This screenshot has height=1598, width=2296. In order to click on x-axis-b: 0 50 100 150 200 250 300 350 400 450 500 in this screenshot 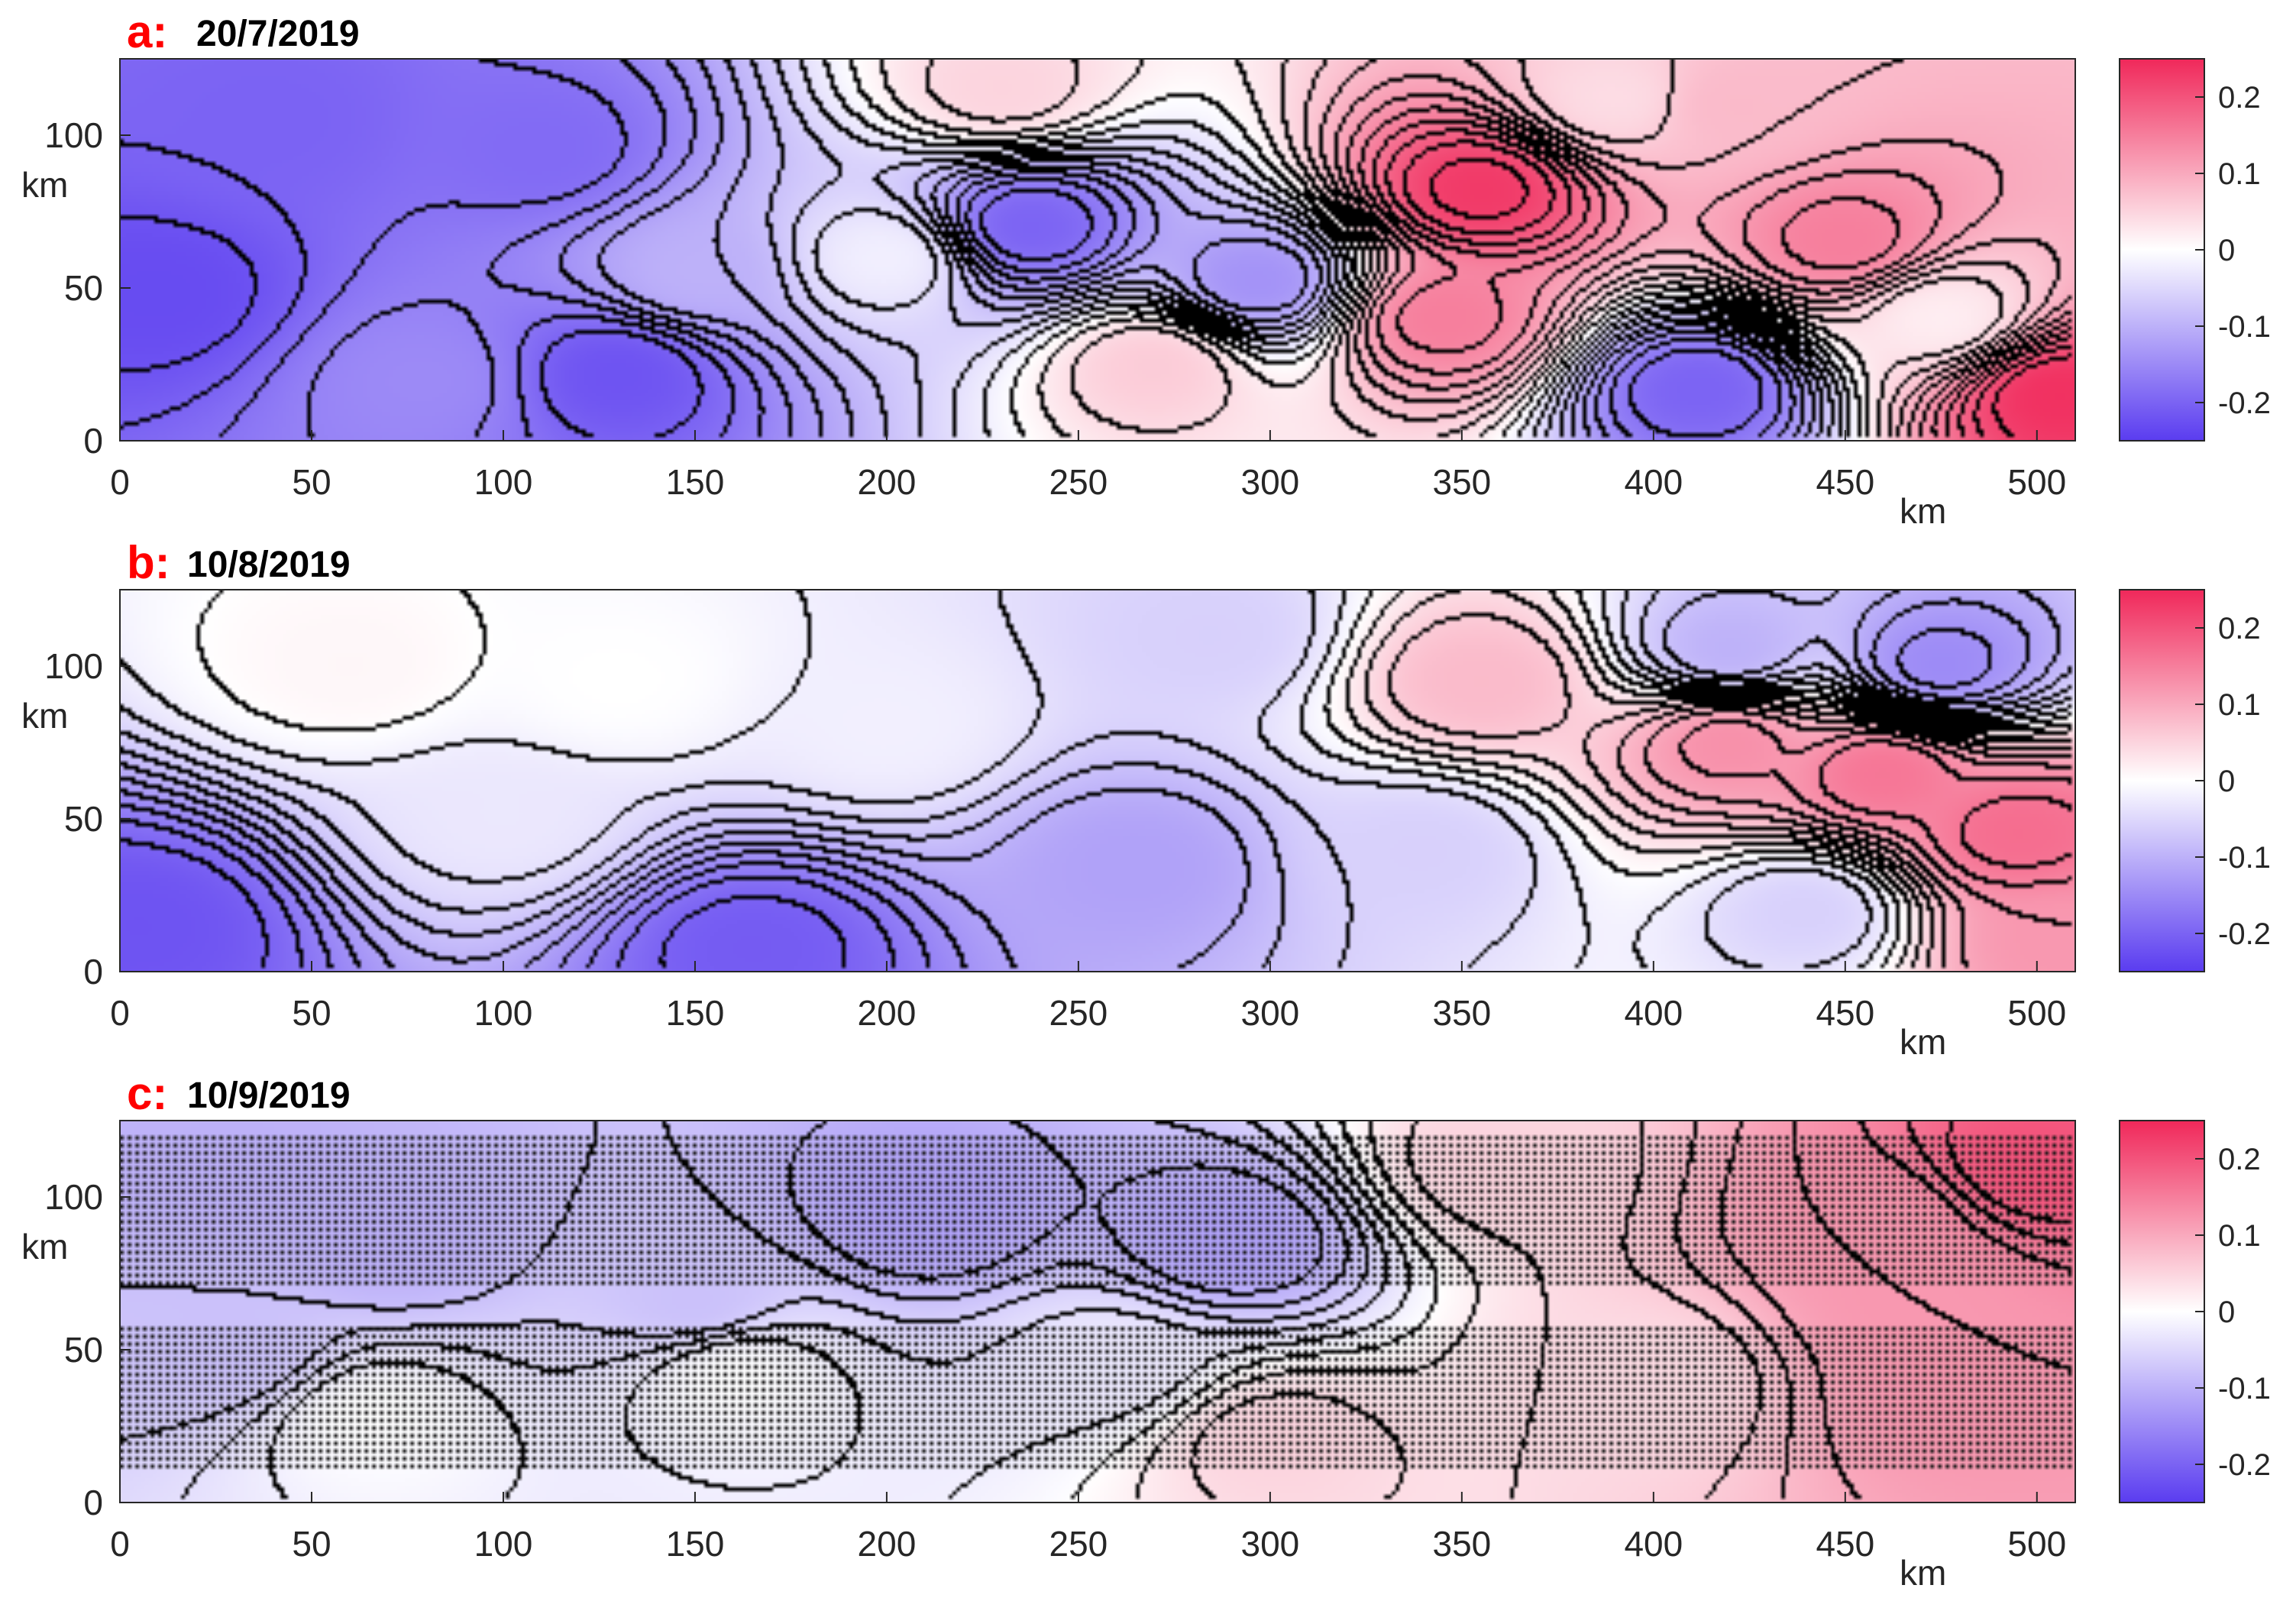, I will do `click(1088, 997)`.